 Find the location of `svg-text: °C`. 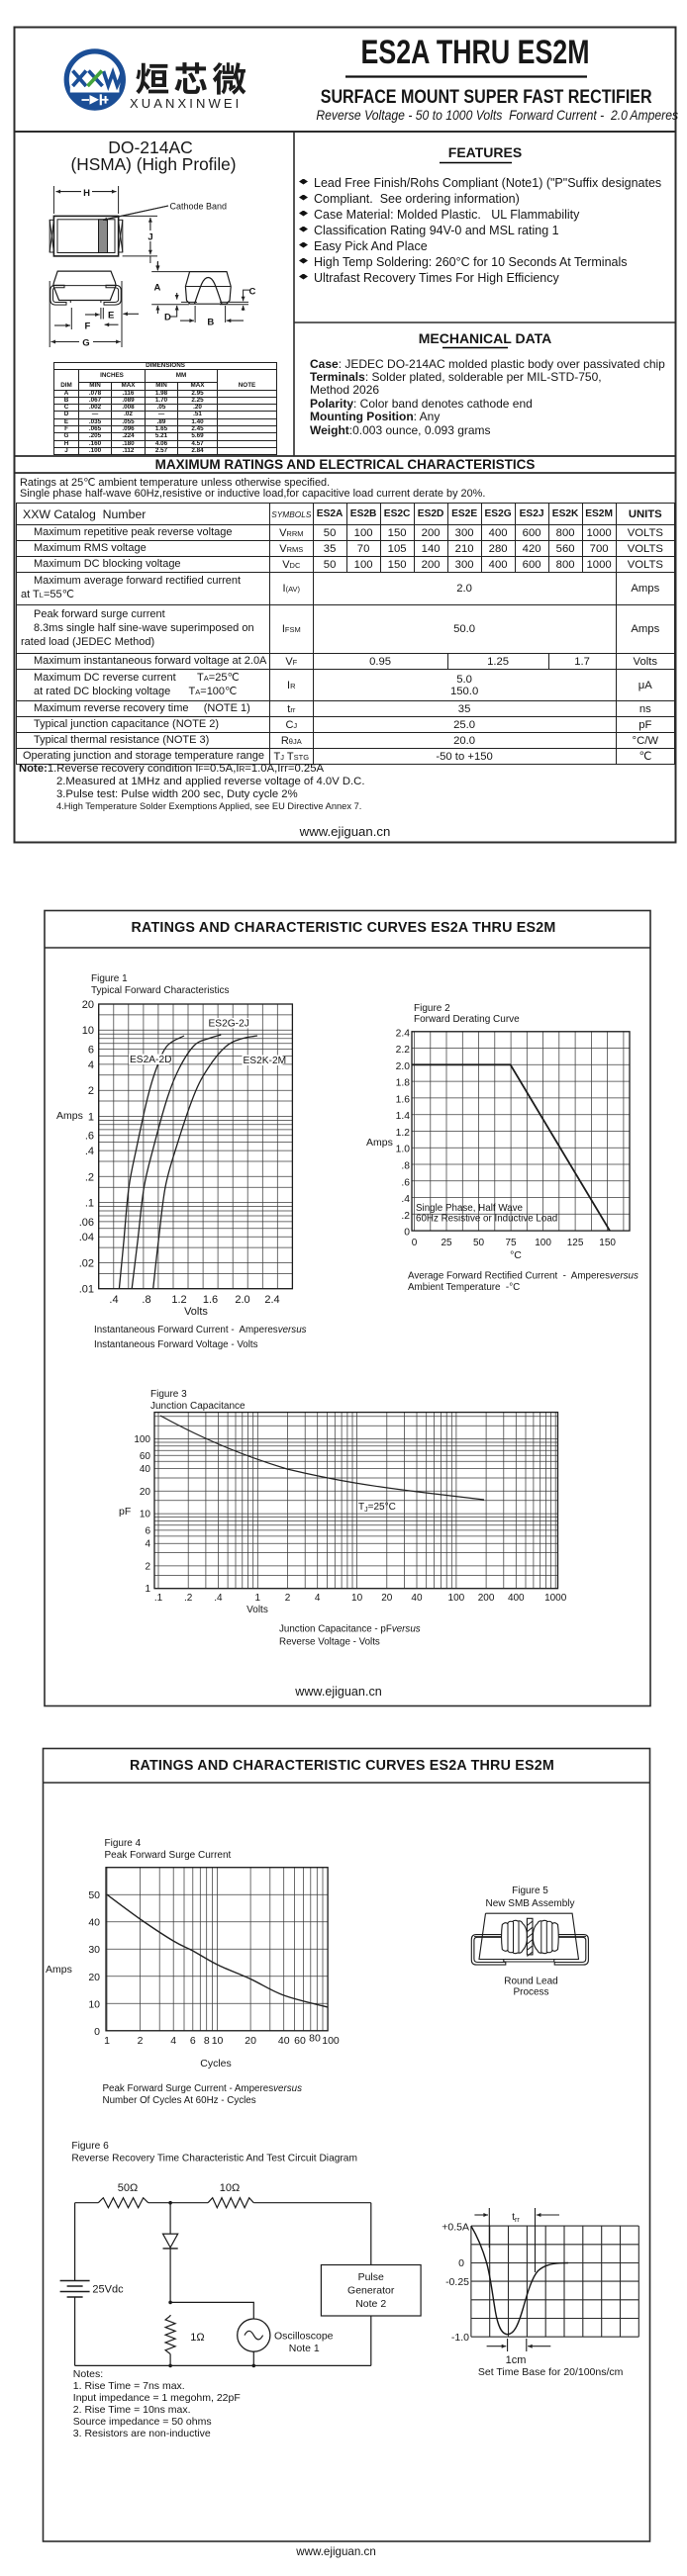

svg-text: °C is located at coordinates (516, 1255).